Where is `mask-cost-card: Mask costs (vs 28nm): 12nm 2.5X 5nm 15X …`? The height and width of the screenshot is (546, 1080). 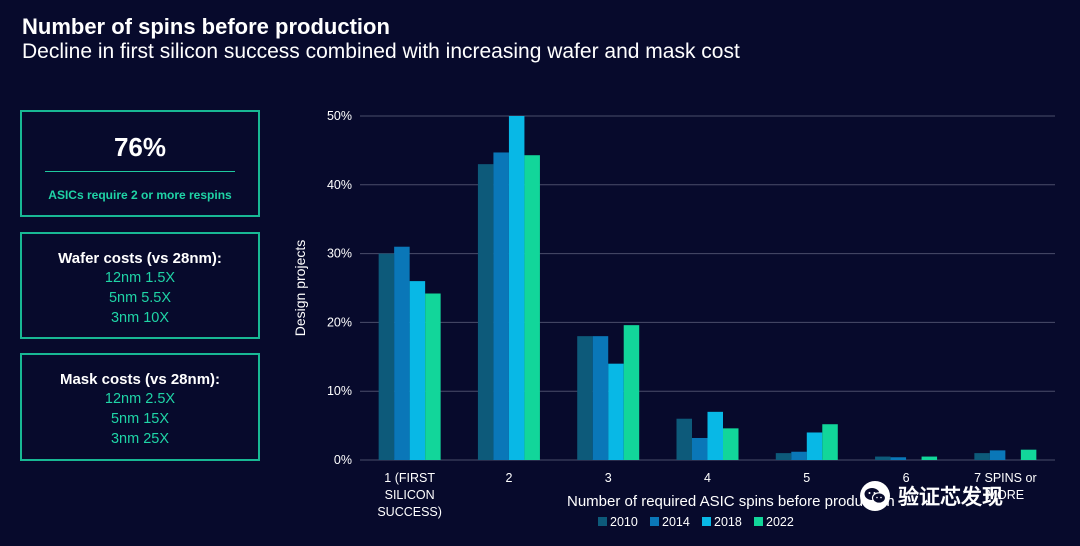
mask-cost-card: Mask costs (vs 28nm): 12nm 2.5X 5nm 15X … is located at coordinates (140, 407).